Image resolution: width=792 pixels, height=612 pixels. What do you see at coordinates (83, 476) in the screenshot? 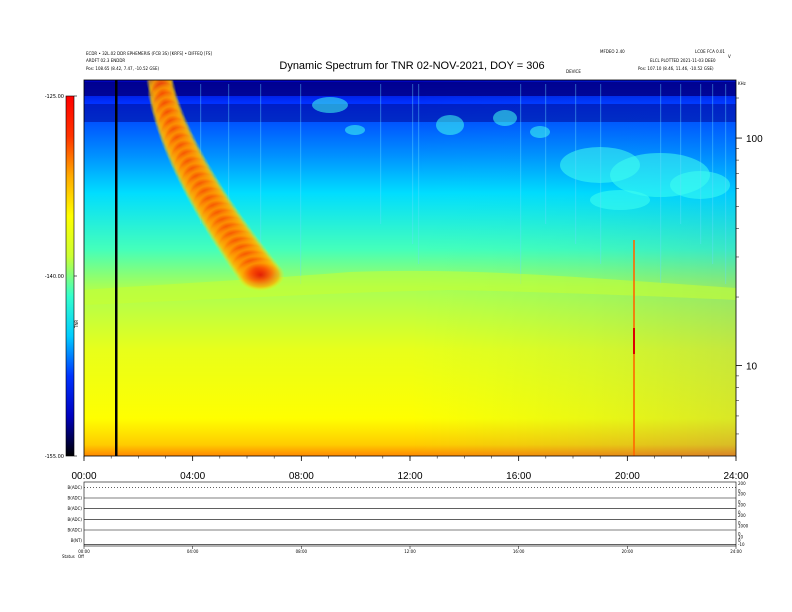
I see `x-tick-label: 00:00` at bounding box center [83, 476].